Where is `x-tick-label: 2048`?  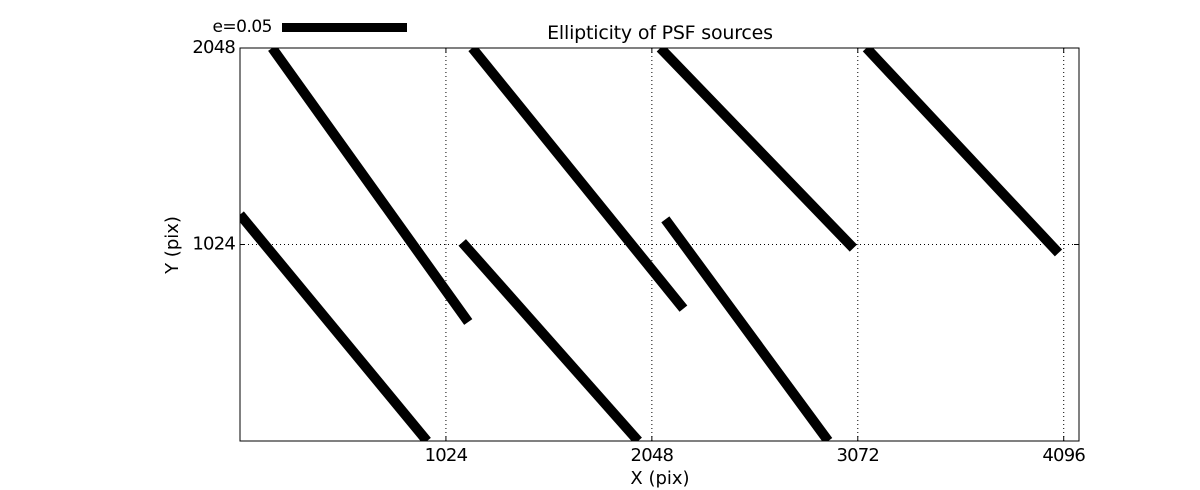 x-tick-label: 2048 is located at coordinates (652, 455).